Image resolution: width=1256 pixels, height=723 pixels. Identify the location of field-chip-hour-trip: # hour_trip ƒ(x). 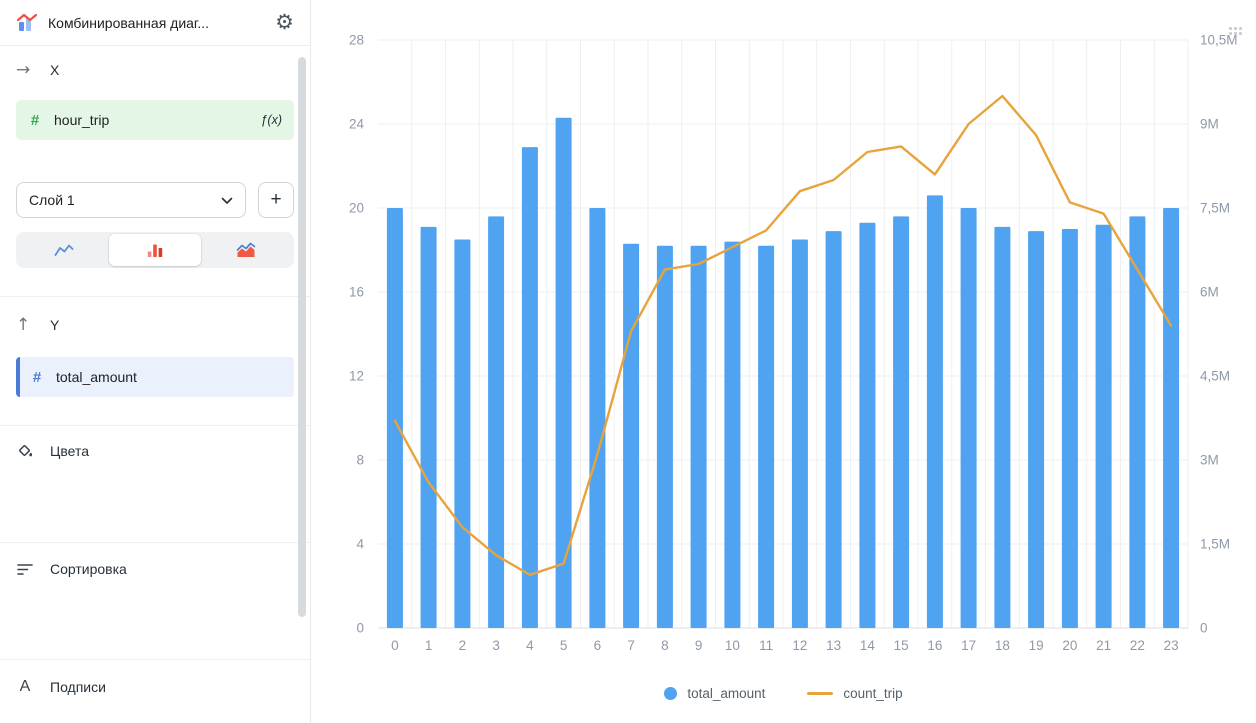
(155, 120).